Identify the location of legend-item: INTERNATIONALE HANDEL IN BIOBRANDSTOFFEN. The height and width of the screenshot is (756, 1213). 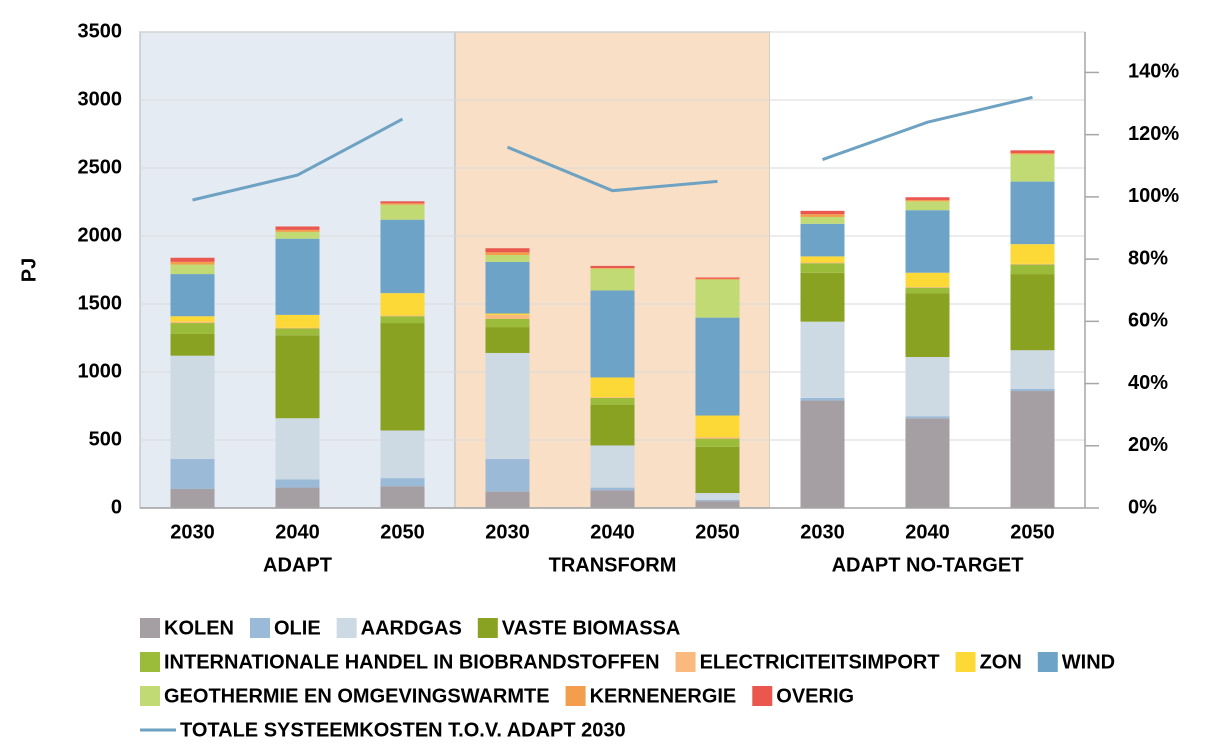
(400, 662).